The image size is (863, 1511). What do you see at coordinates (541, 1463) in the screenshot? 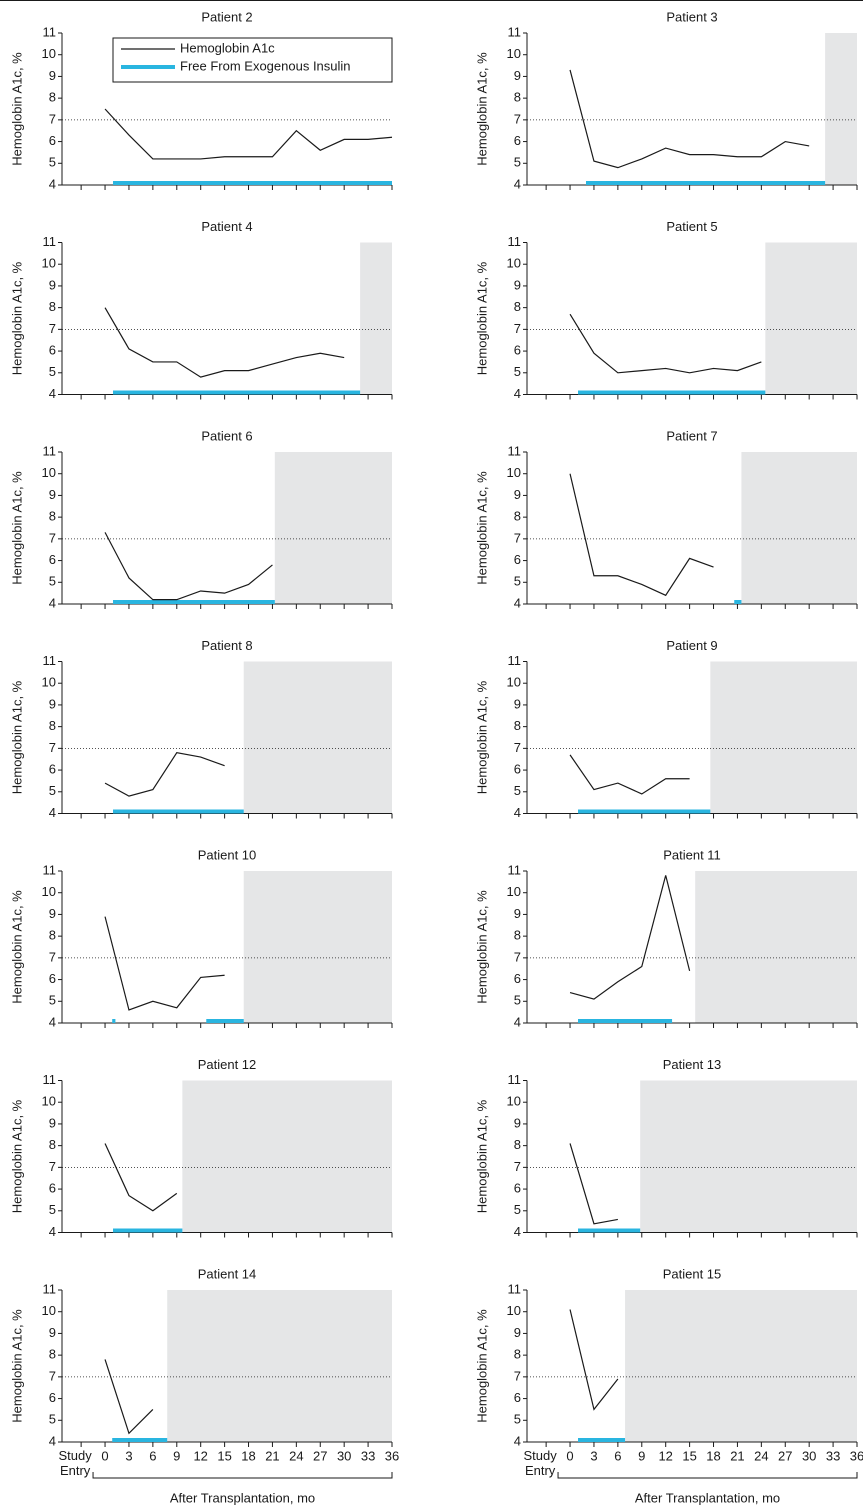
I see `x-tick-label: Study Entry` at bounding box center [541, 1463].